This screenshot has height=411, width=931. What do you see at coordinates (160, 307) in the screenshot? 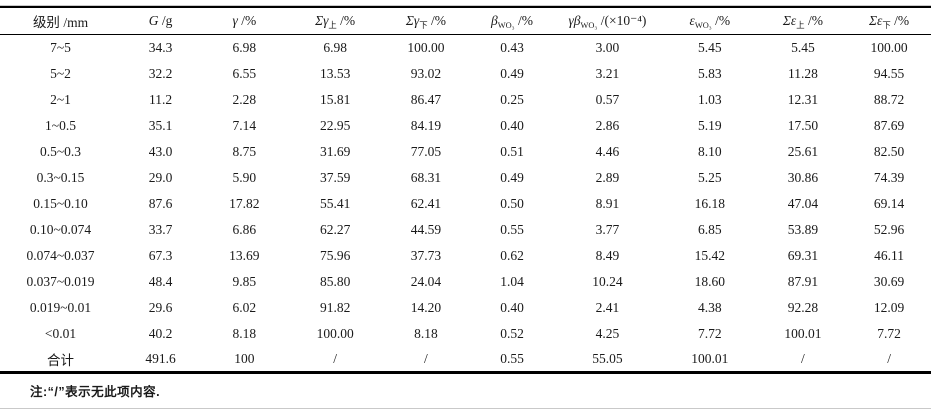
I see `table-cell: 29.6` at bounding box center [160, 307].